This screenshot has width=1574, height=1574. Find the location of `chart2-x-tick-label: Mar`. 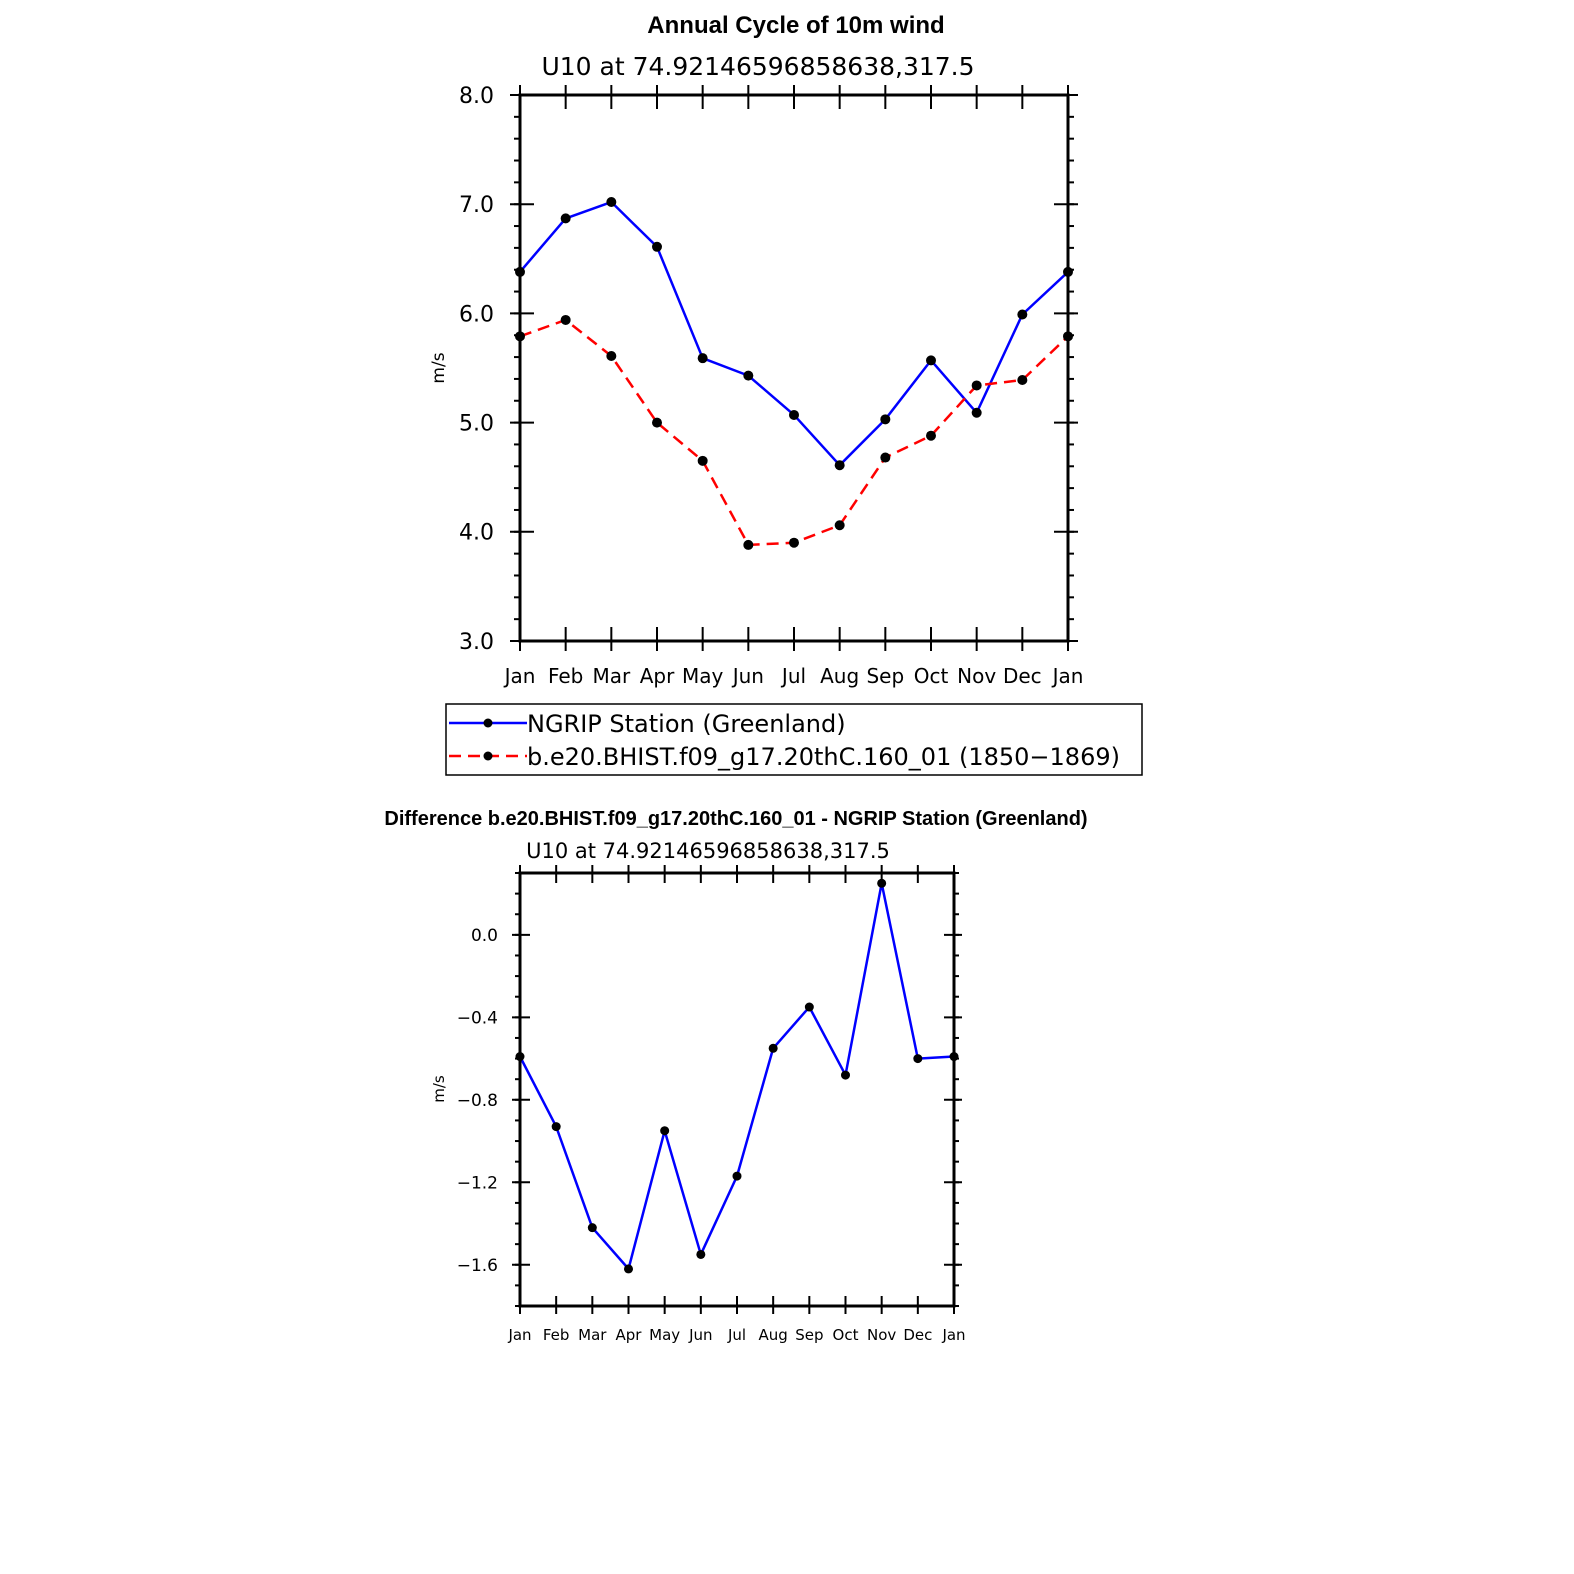

chart2-x-tick-label: Mar is located at coordinates (592, 1335).